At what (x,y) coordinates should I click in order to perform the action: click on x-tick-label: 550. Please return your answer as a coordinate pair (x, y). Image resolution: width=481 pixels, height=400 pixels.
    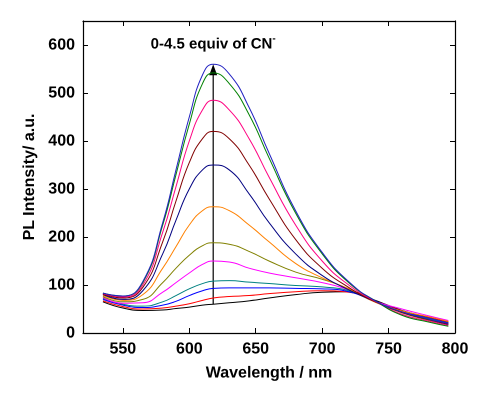
    Looking at the image, I should click on (123, 349).